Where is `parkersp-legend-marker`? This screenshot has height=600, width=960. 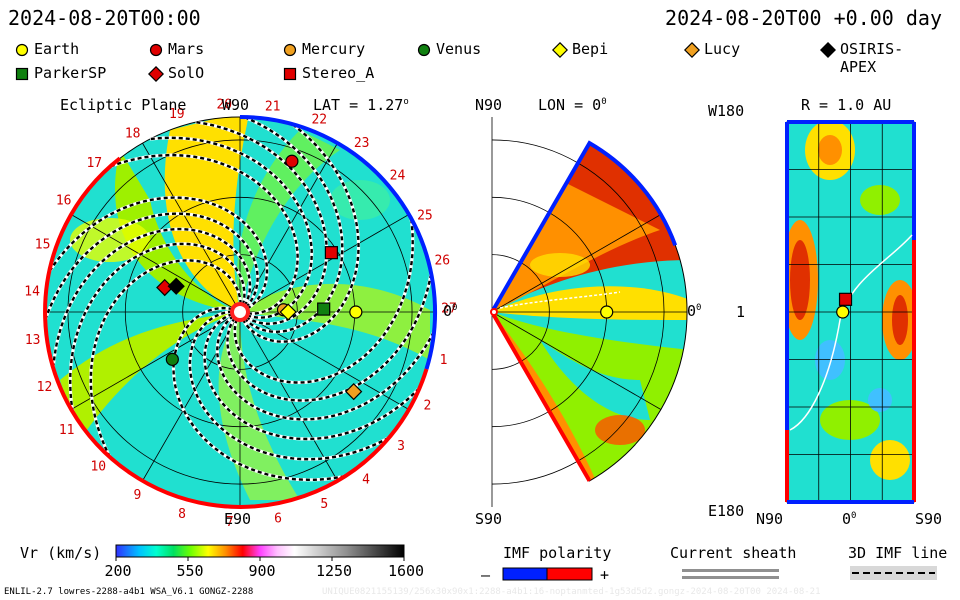
parkersp-legend-marker is located at coordinates (22, 74).